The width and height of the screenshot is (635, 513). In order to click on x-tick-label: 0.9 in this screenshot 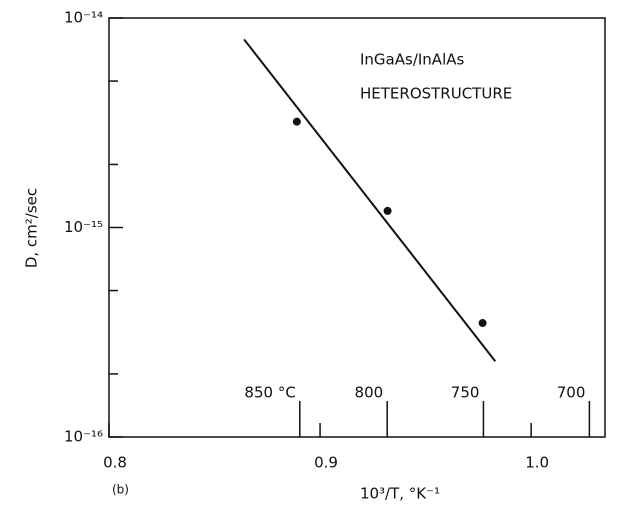, I will do `click(326, 463)`.